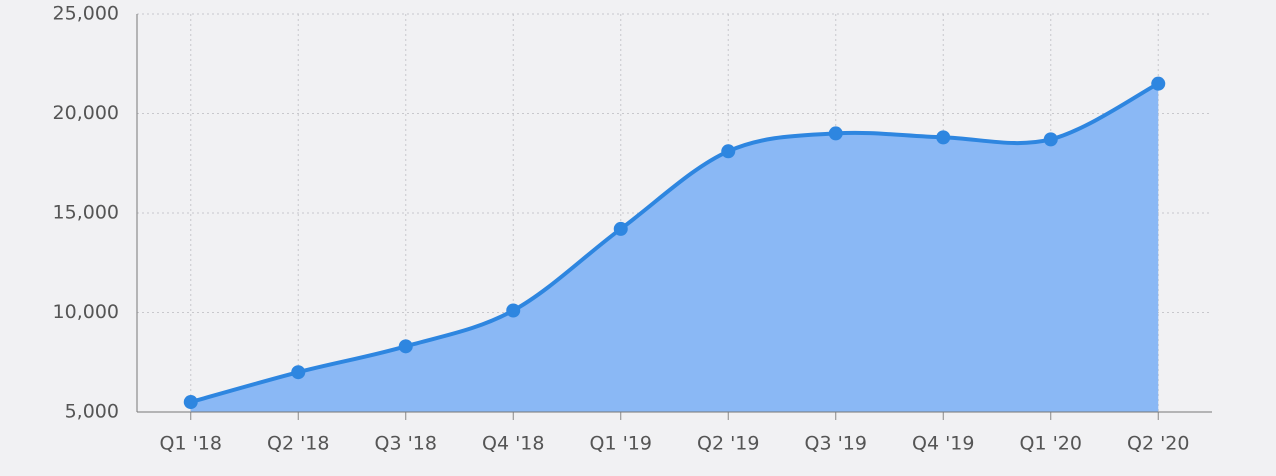 This screenshot has height=476, width=1276. I want to click on x-tick-label: Q1 '20, so click(1051, 444).